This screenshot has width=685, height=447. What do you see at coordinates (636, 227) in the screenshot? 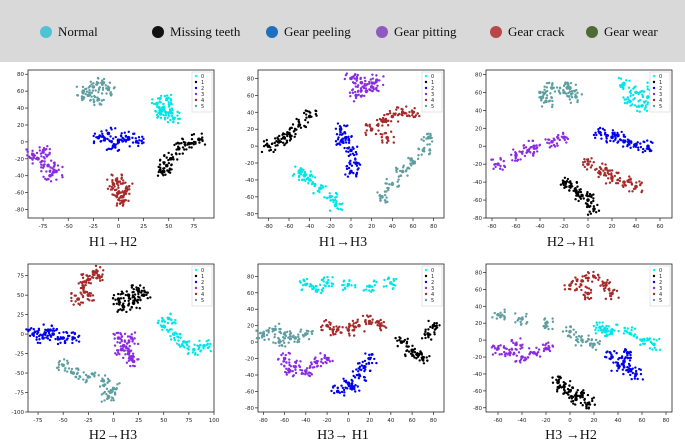
I see `x-tick-label: 40` at bounding box center [636, 227].